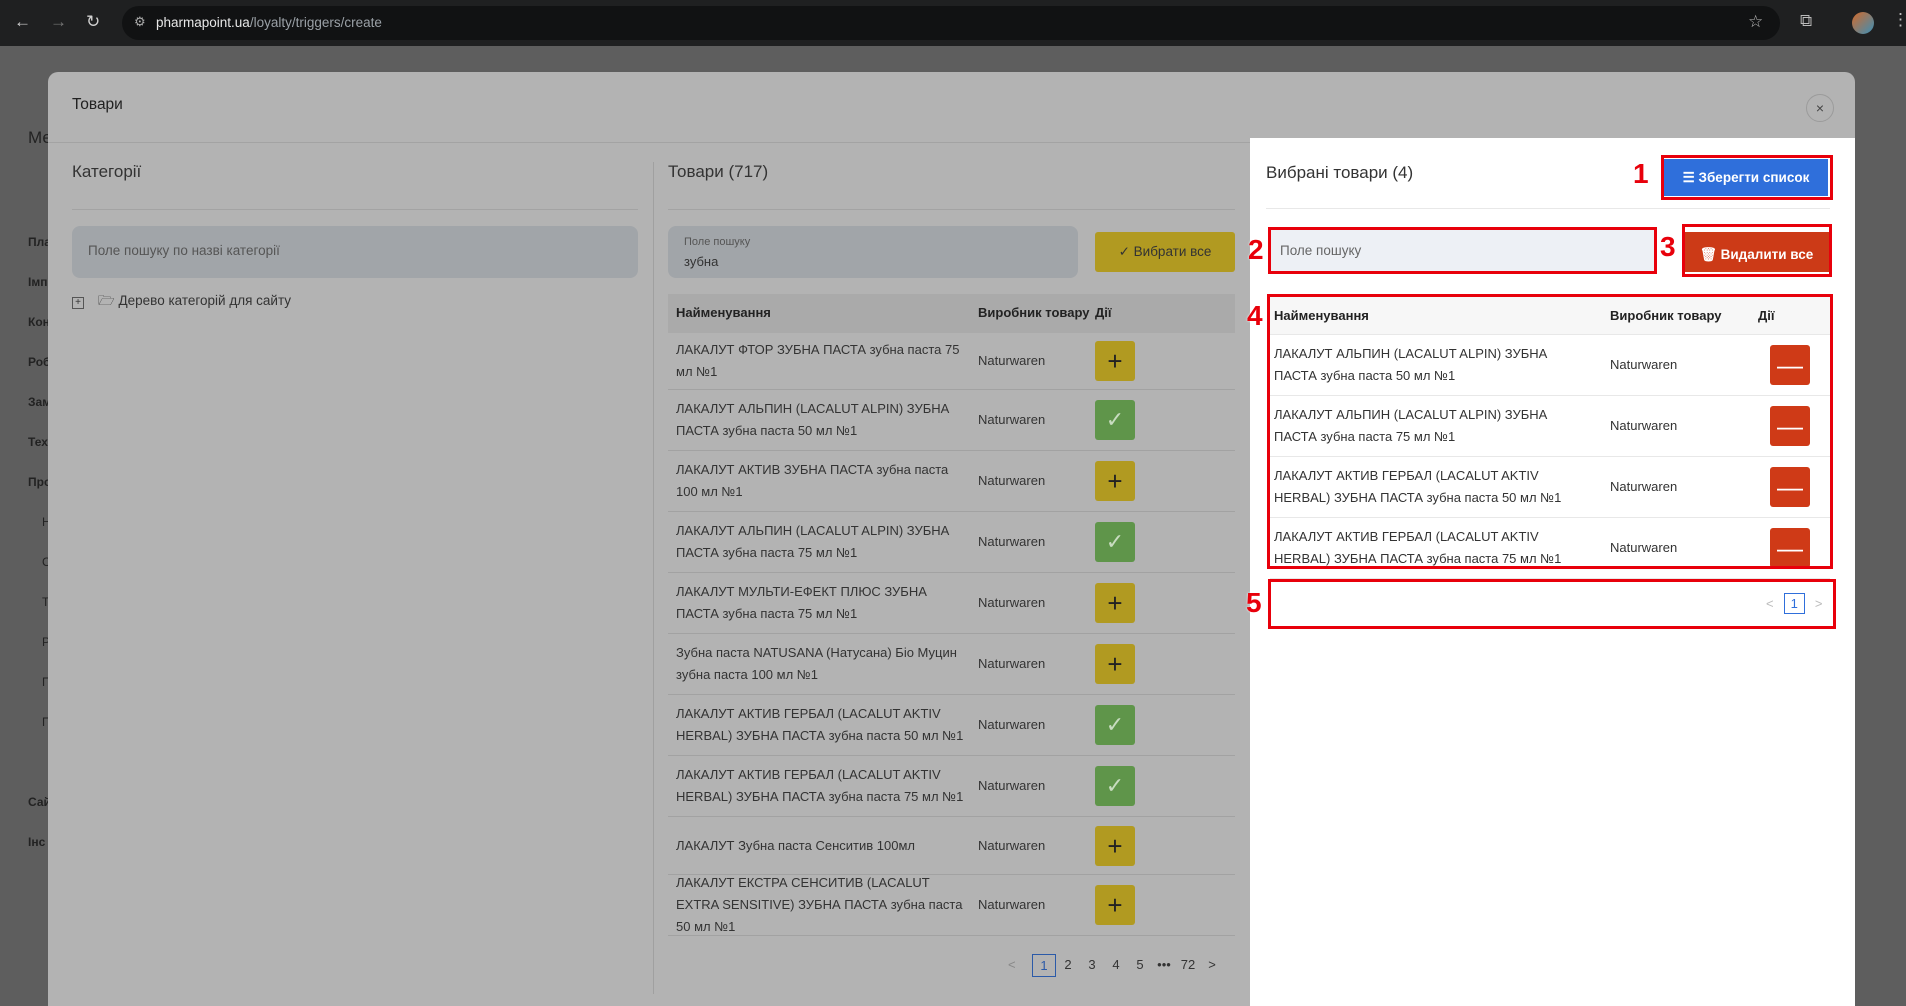 The width and height of the screenshot is (1906, 1006). I want to click on category-tree-item: + 🗁 Дерево категорій для сайту, so click(181, 302).